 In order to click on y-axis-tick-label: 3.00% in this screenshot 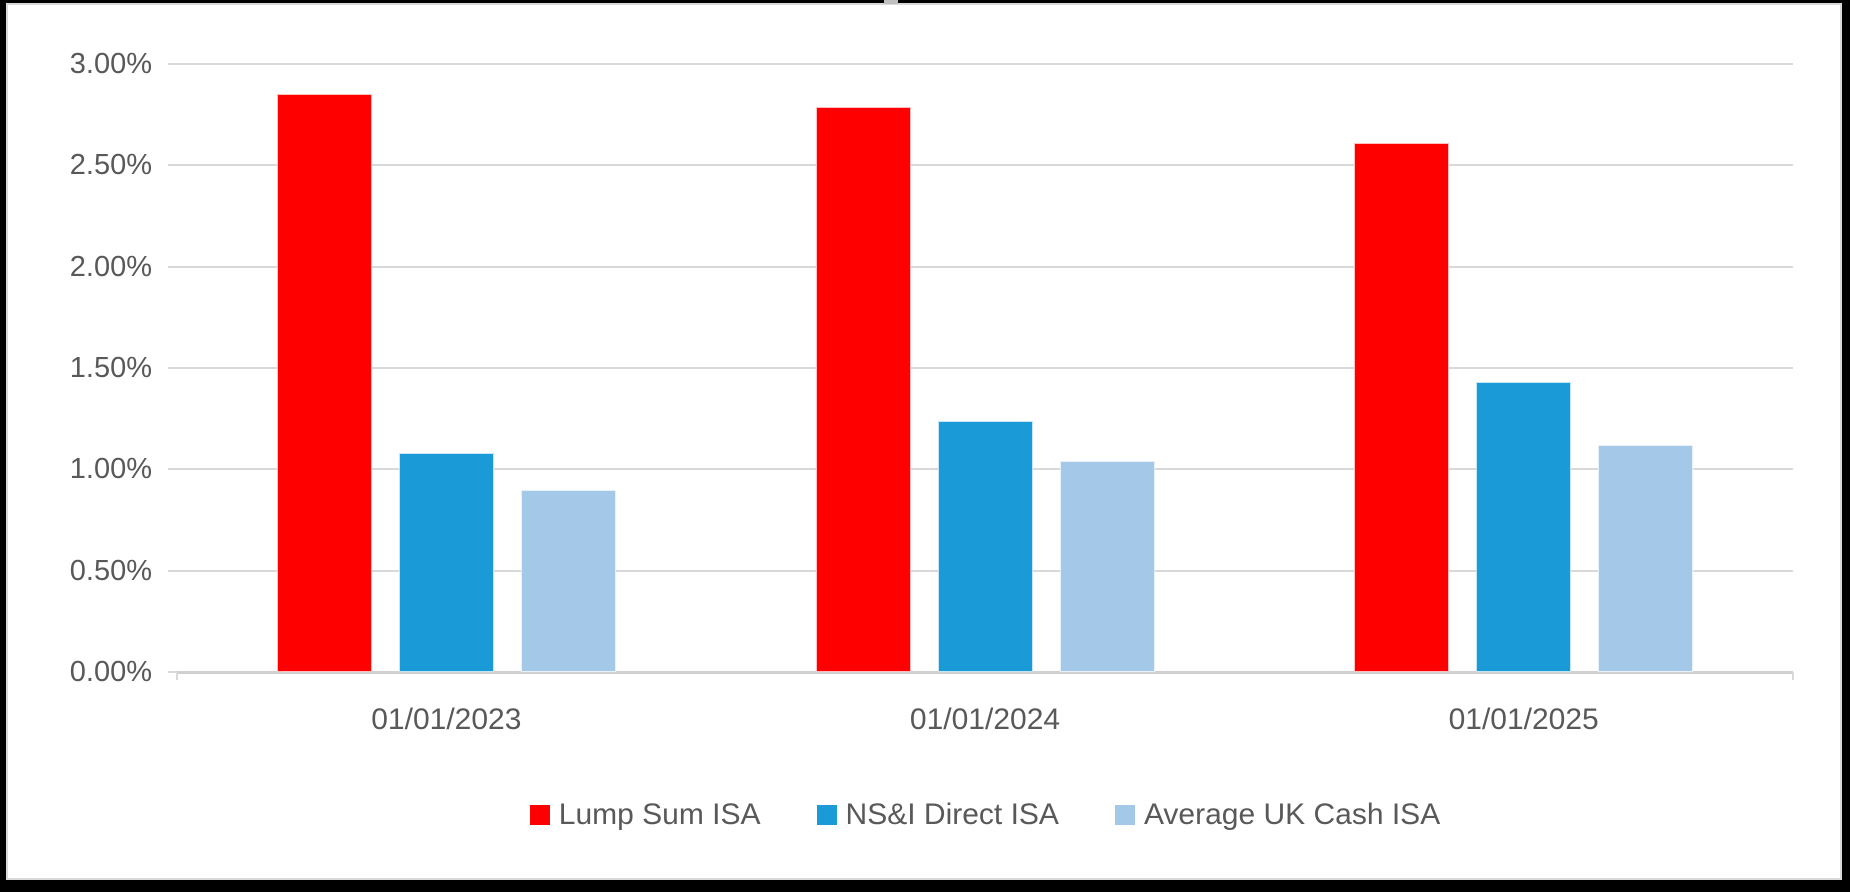, I will do `click(110, 64)`.